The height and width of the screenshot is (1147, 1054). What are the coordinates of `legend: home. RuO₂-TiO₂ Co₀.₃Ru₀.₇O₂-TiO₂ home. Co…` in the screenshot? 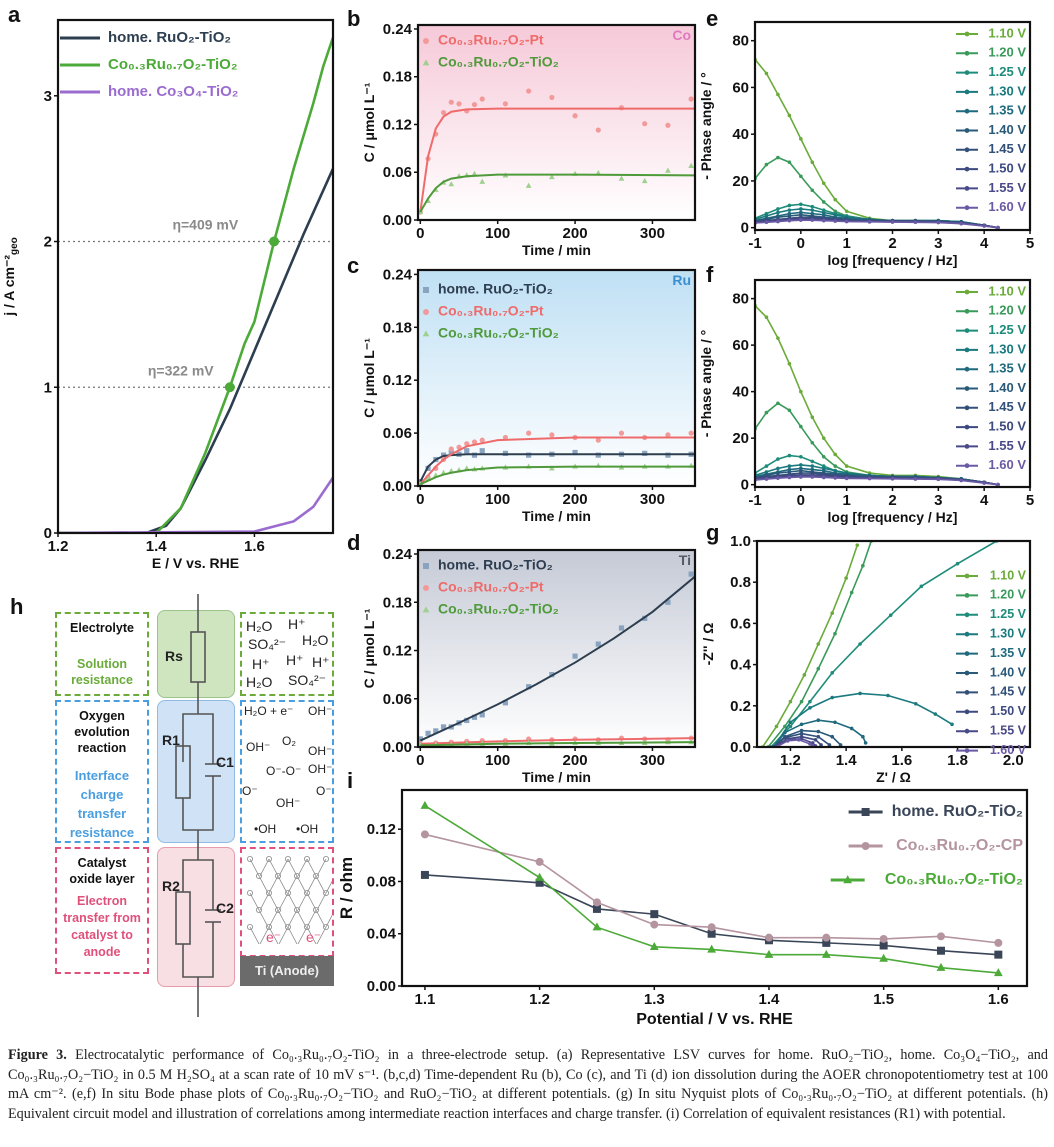 It's located at (149, 64).